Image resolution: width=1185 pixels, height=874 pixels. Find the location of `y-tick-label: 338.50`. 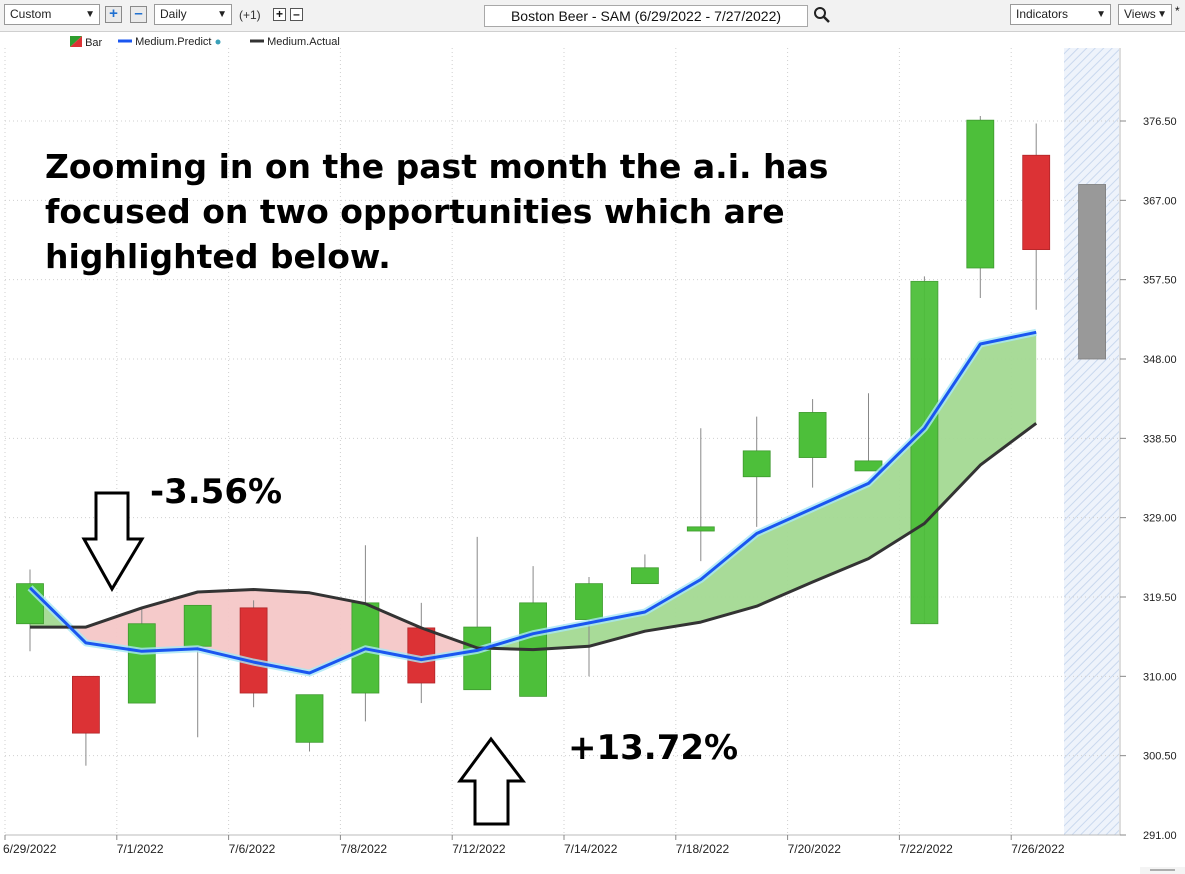

y-tick-label: 338.50 is located at coordinates (1160, 439).